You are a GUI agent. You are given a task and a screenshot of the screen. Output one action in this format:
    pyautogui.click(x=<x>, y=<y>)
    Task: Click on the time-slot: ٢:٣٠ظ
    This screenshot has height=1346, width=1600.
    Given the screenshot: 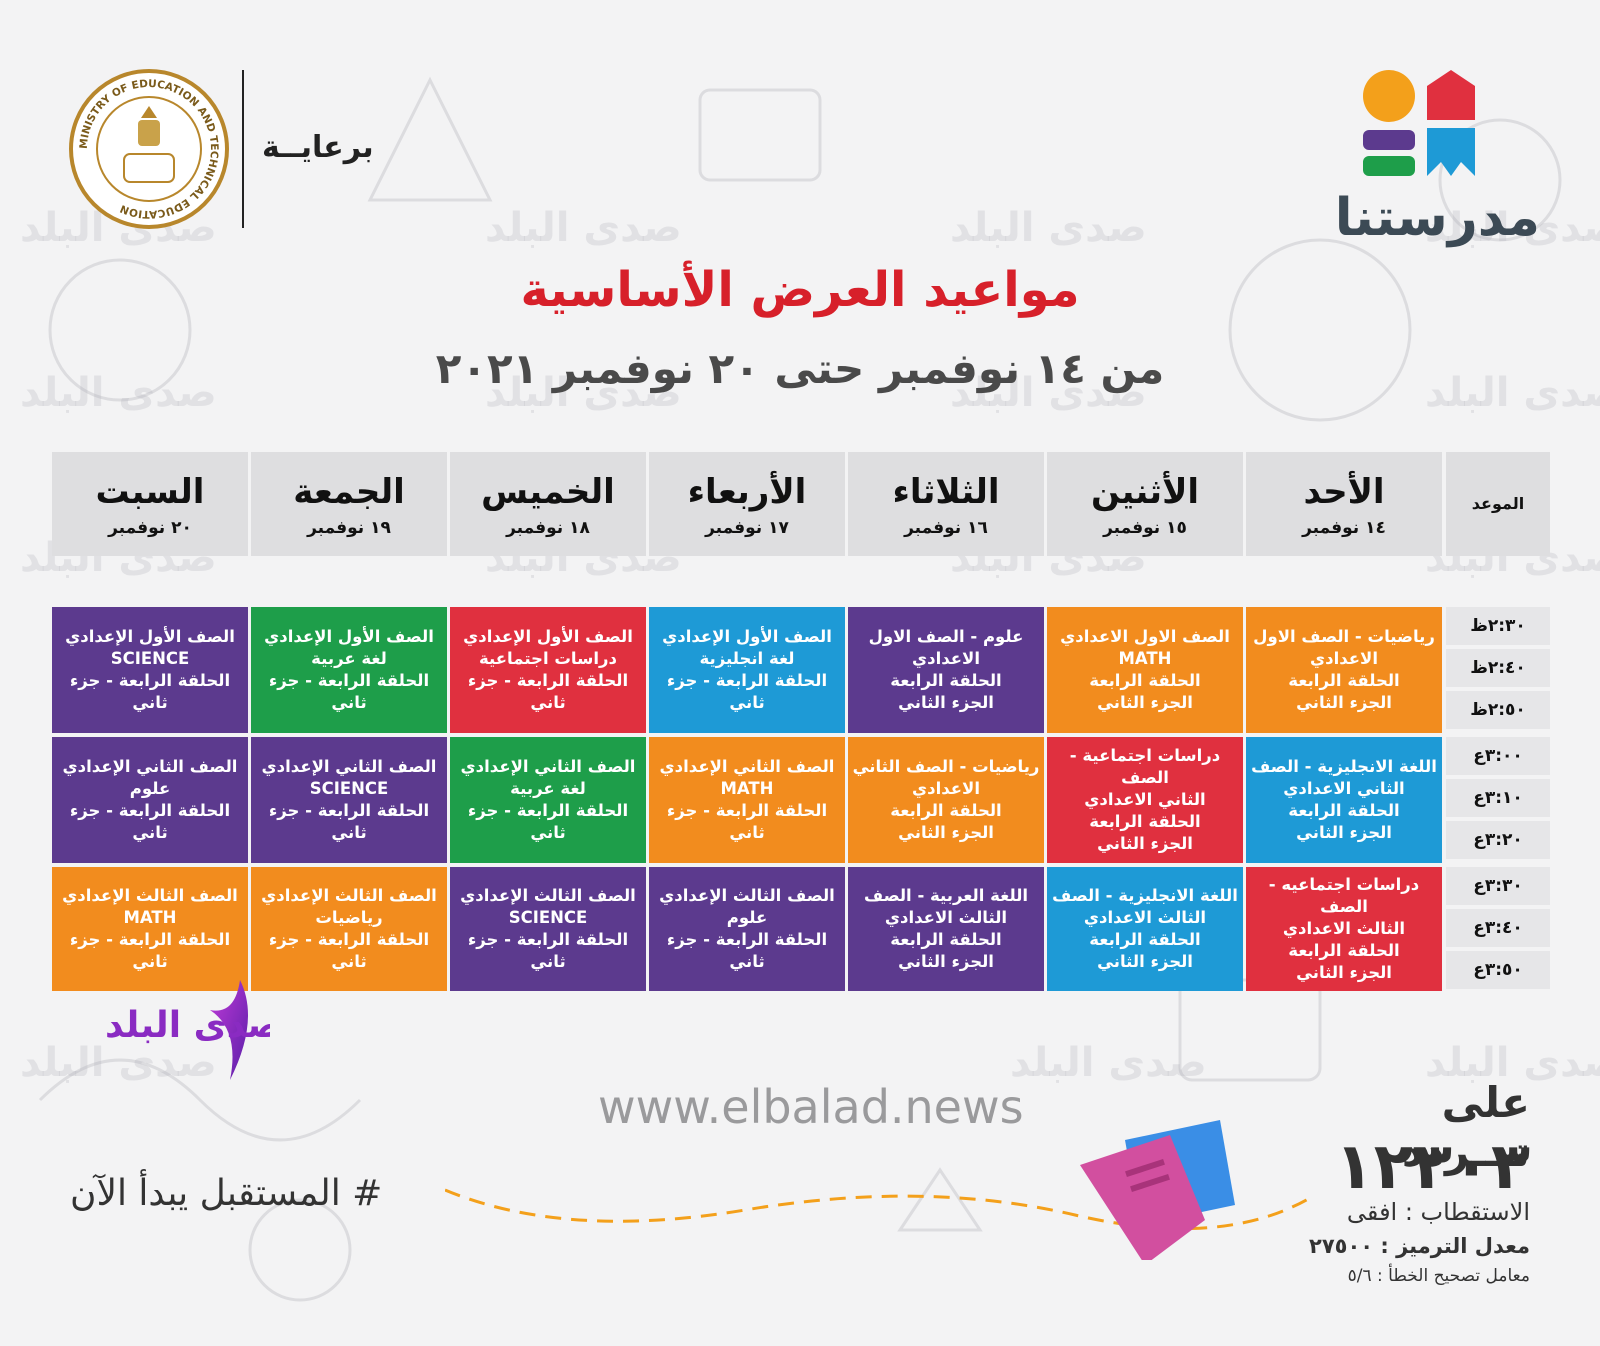 What is the action you would take?
    pyautogui.click(x=1498, y=626)
    